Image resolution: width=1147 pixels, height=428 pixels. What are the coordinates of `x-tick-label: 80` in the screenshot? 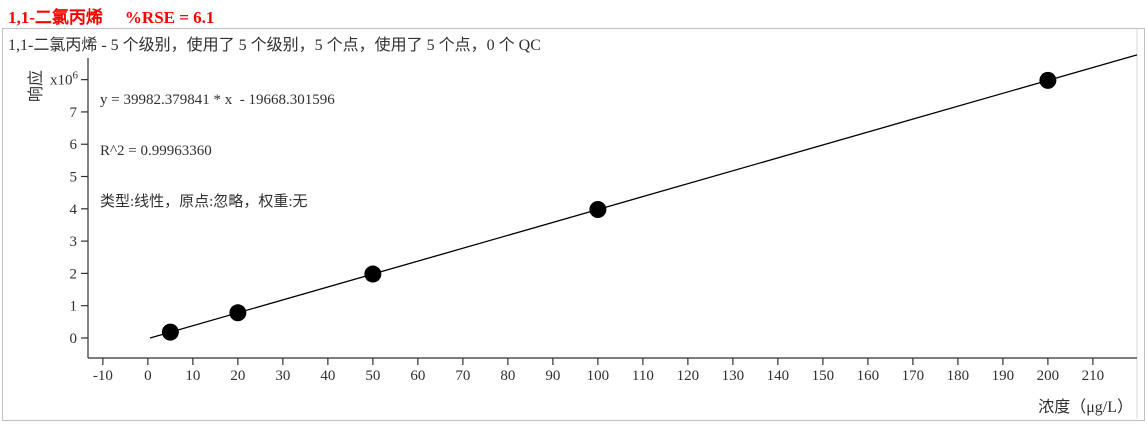 It's located at (507, 376).